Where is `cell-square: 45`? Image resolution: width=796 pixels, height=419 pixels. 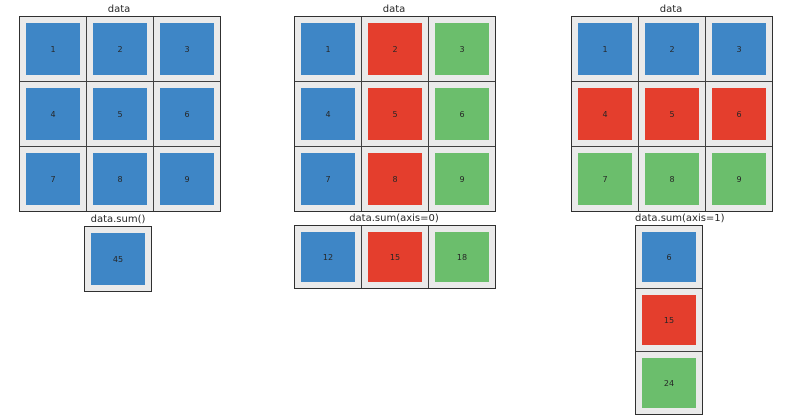 cell-square: 45 is located at coordinates (118, 259).